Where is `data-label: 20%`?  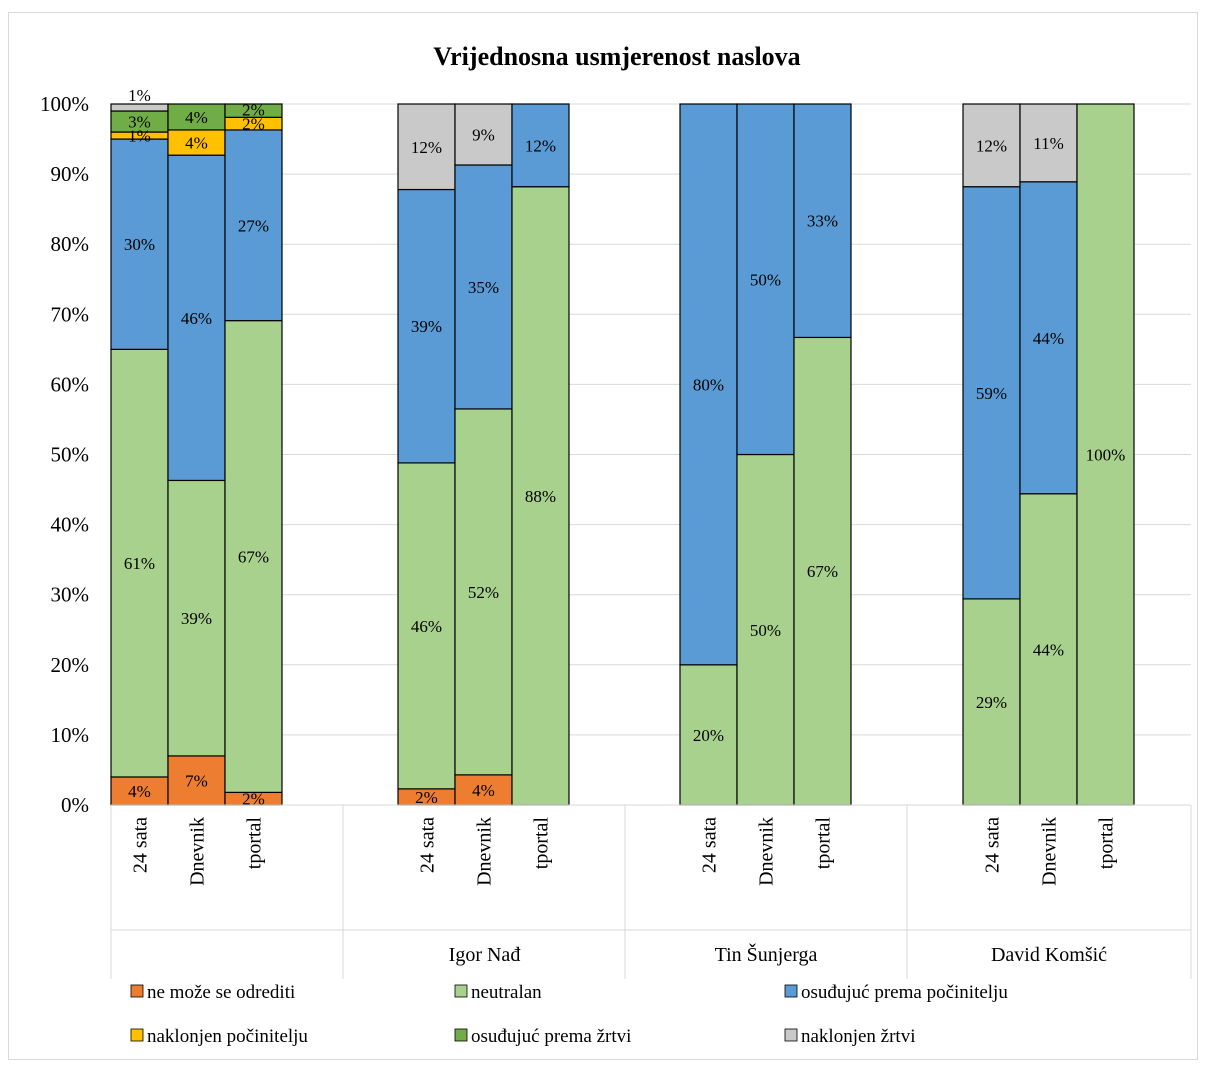
data-label: 20% is located at coordinates (708, 735).